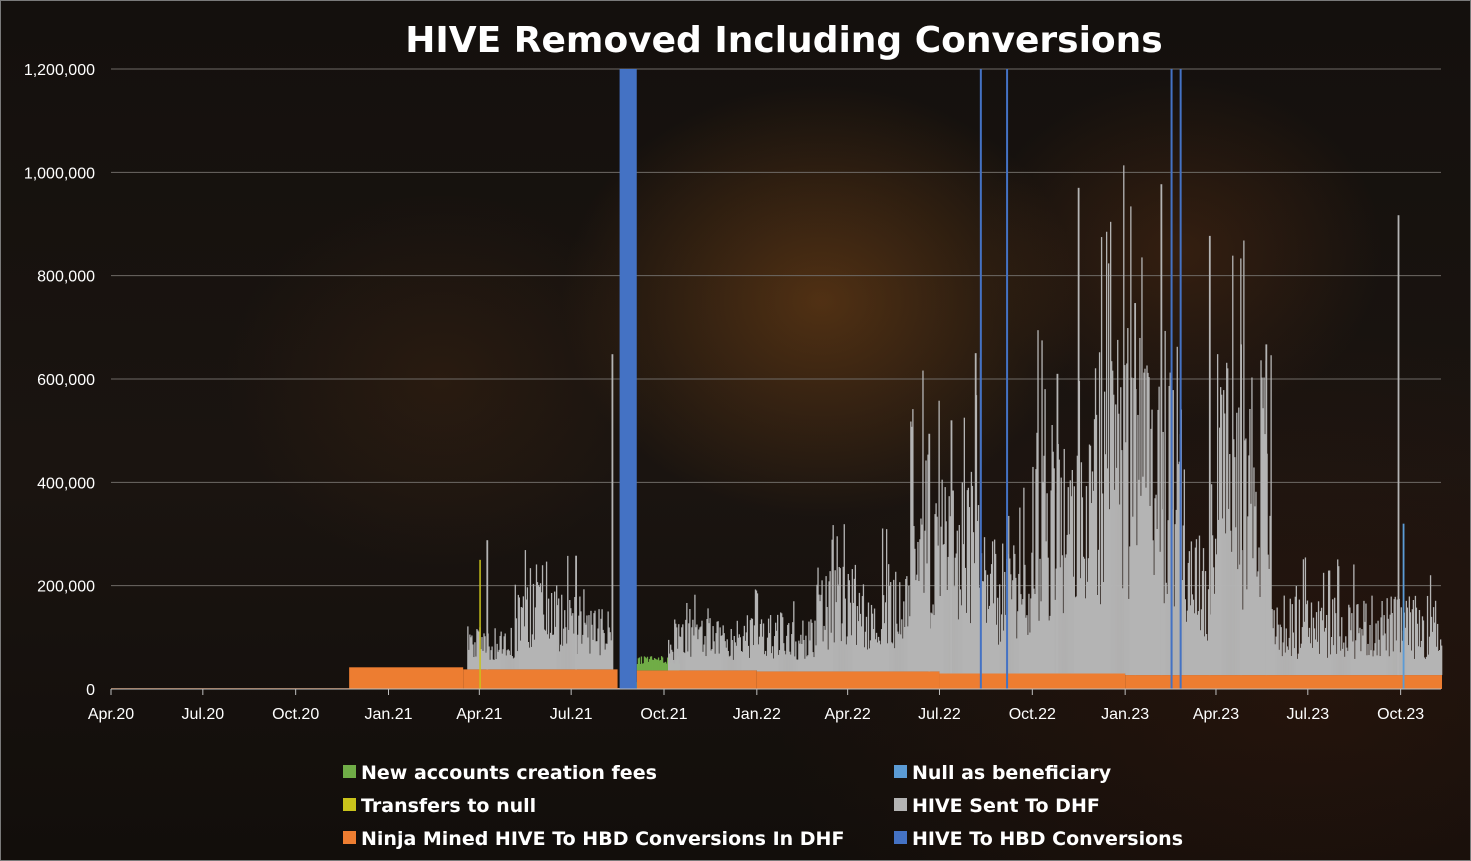 The width and height of the screenshot is (1471, 861). Describe the element at coordinates (479, 714) in the screenshot. I see `x-tick-label: Apr.21` at that location.